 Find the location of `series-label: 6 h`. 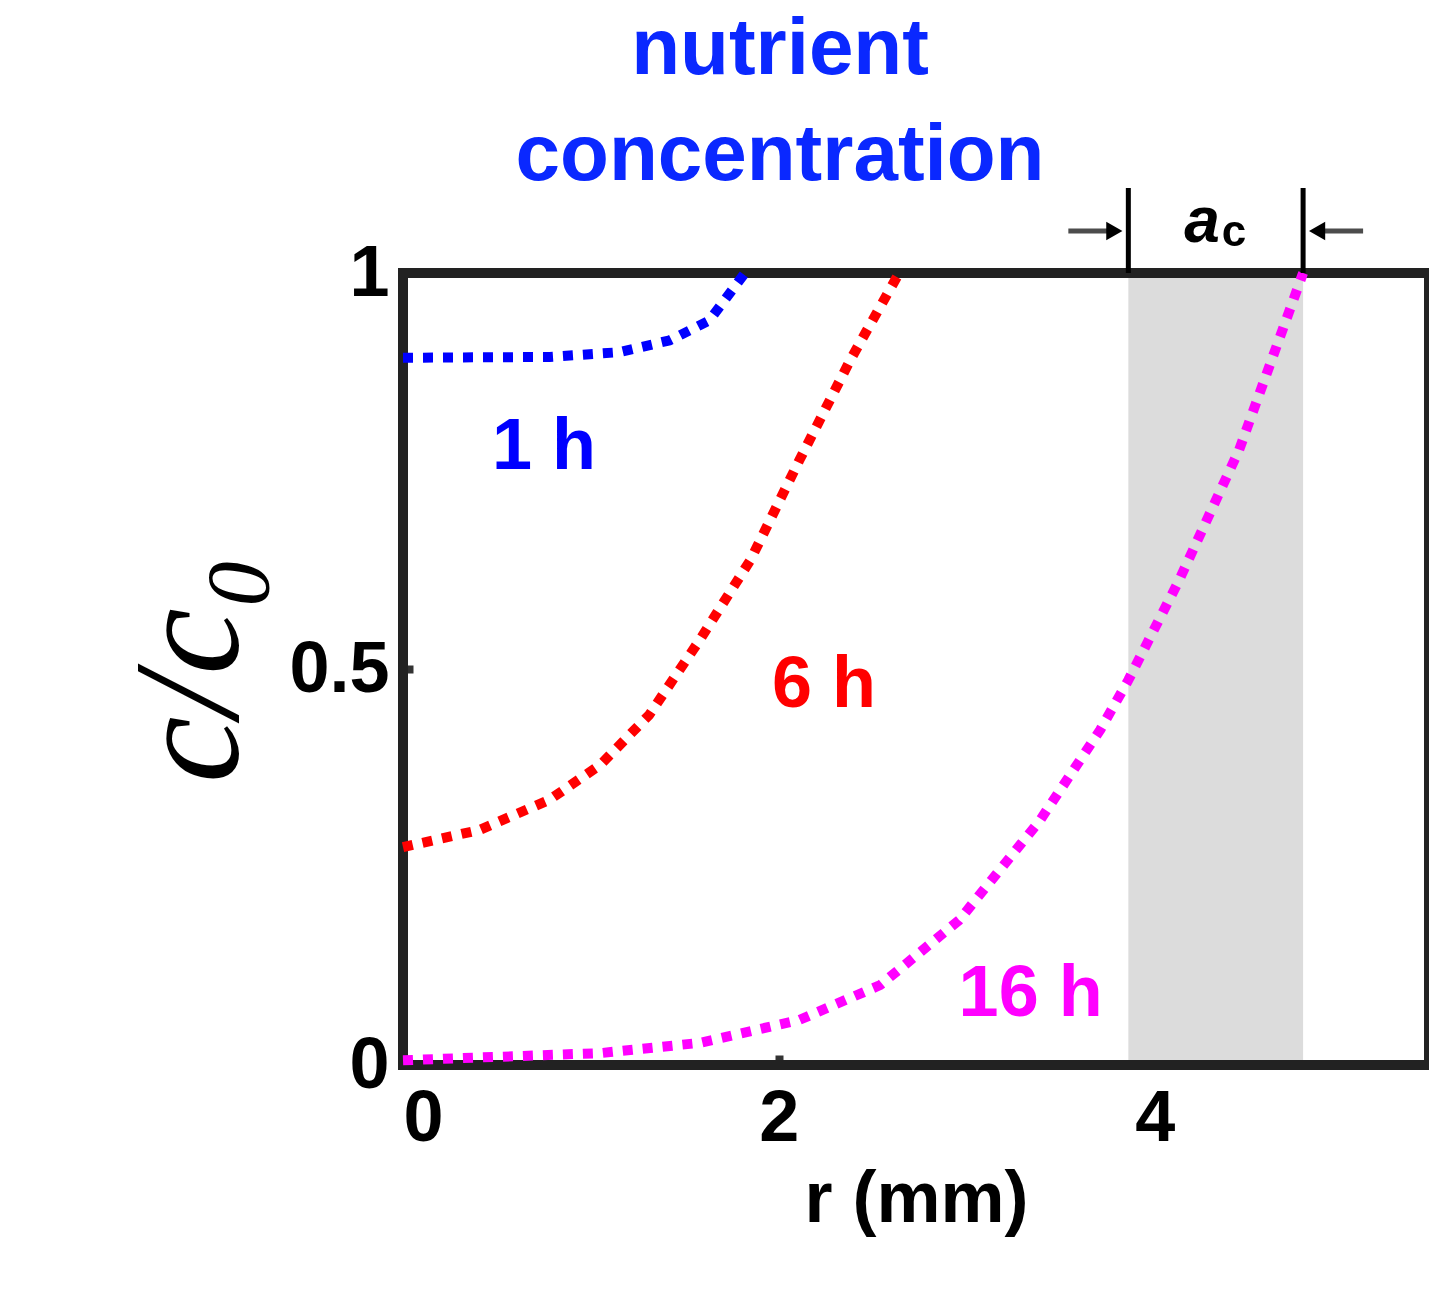

series-label: 6 h is located at coordinates (823, 681).